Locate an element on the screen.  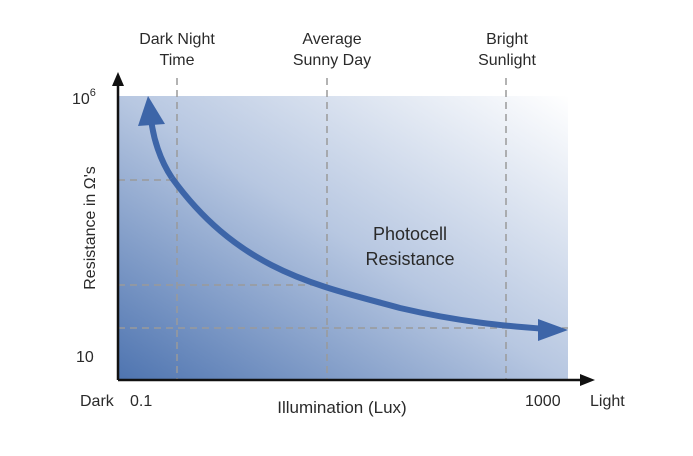
curve-arrowhead-right is located at coordinates (553, 330).